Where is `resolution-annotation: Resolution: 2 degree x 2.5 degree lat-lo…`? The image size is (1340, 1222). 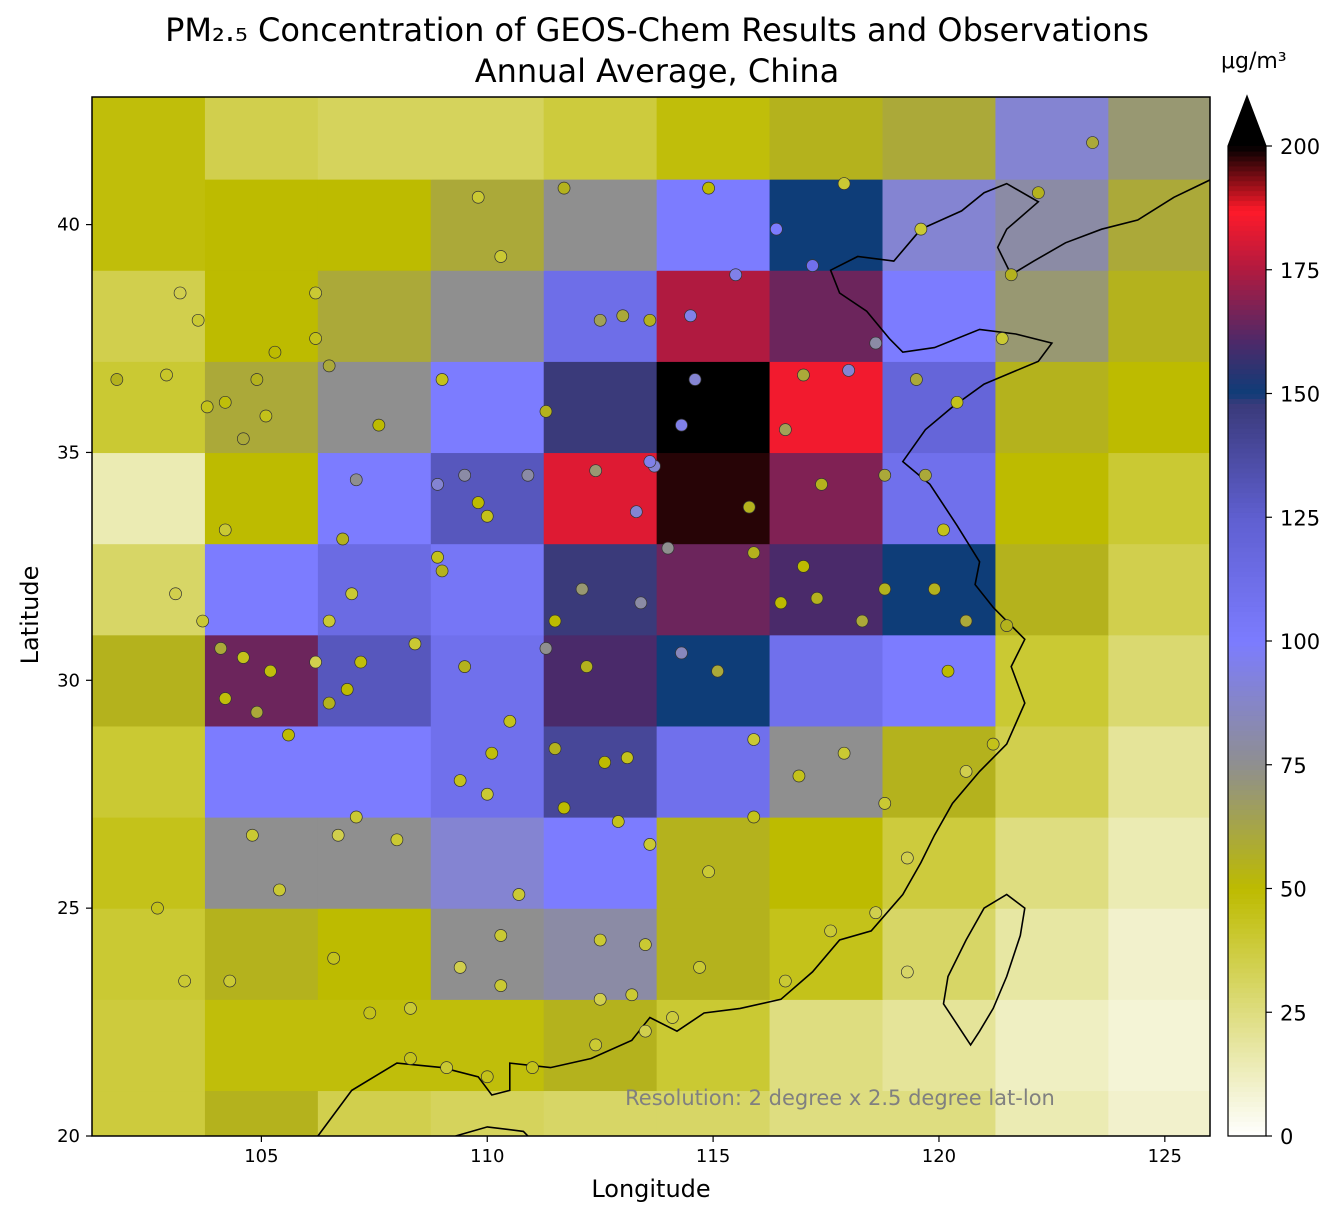 resolution-annotation: Resolution: 2 degree x 2.5 degree lat-lo… is located at coordinates (840, 1098).